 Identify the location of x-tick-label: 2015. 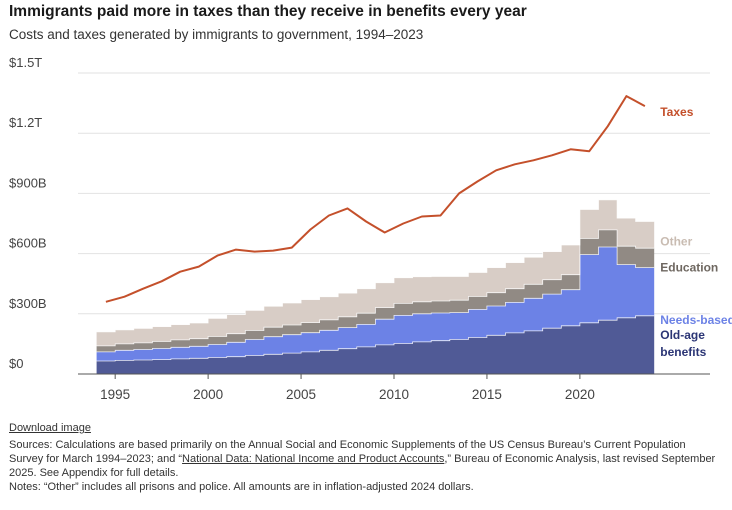
(487, 394).